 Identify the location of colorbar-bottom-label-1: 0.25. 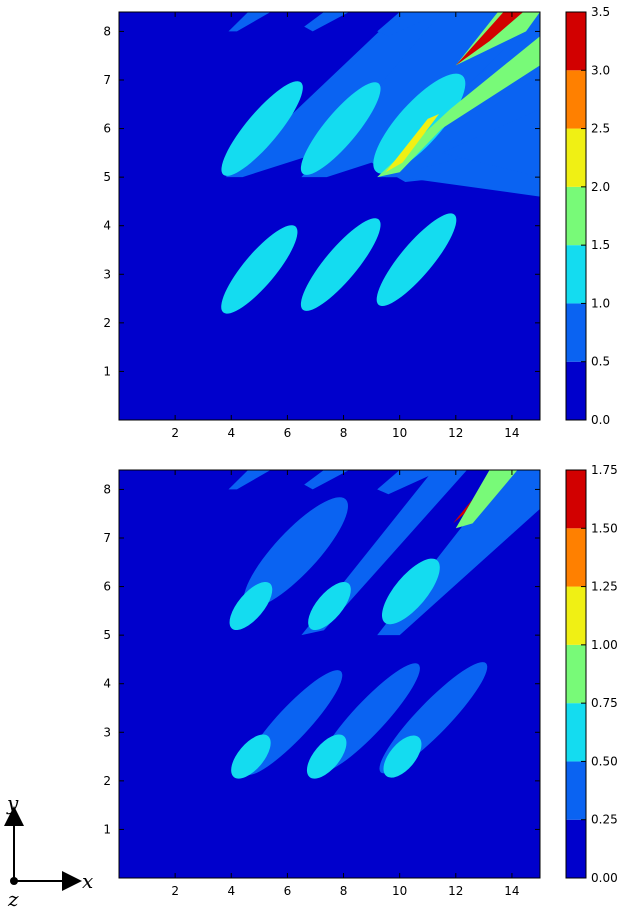
(604, 820).